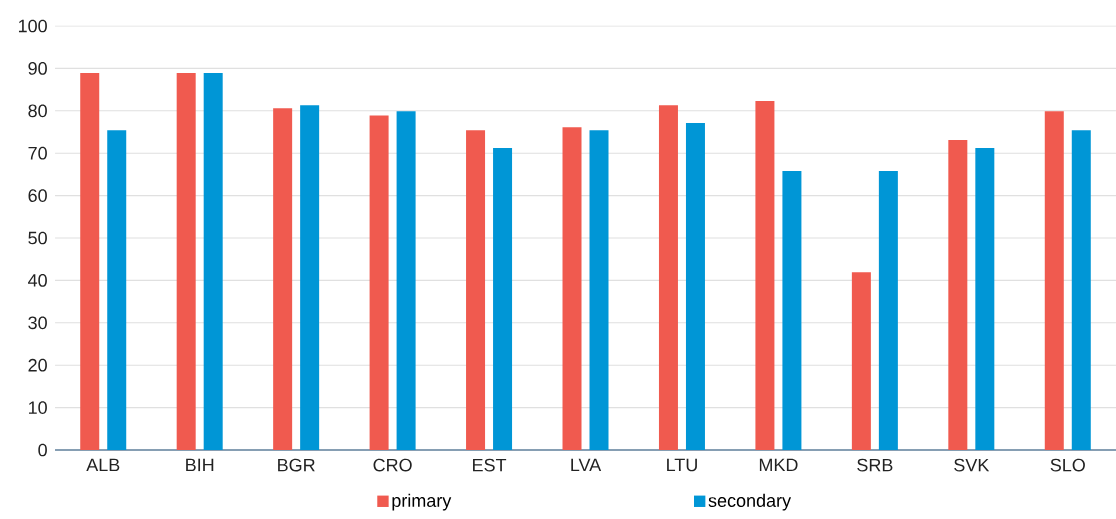 This screenshot has width=1116, height=519. Describe the element at coordinates (972, 465) in the screenshot. I see `x-tick-label: SVK` at that location.